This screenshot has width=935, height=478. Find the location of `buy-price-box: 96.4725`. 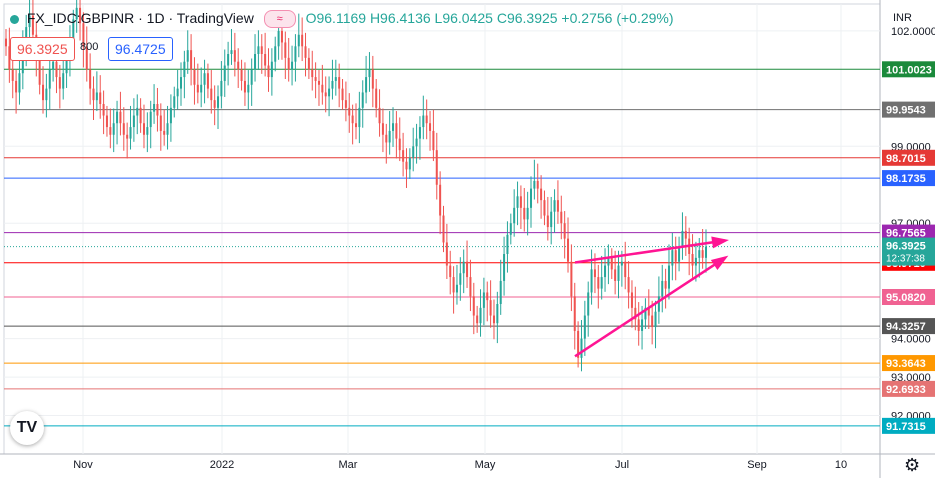

buy-price-box: 96.4725 is located at coordinates (140, 49).